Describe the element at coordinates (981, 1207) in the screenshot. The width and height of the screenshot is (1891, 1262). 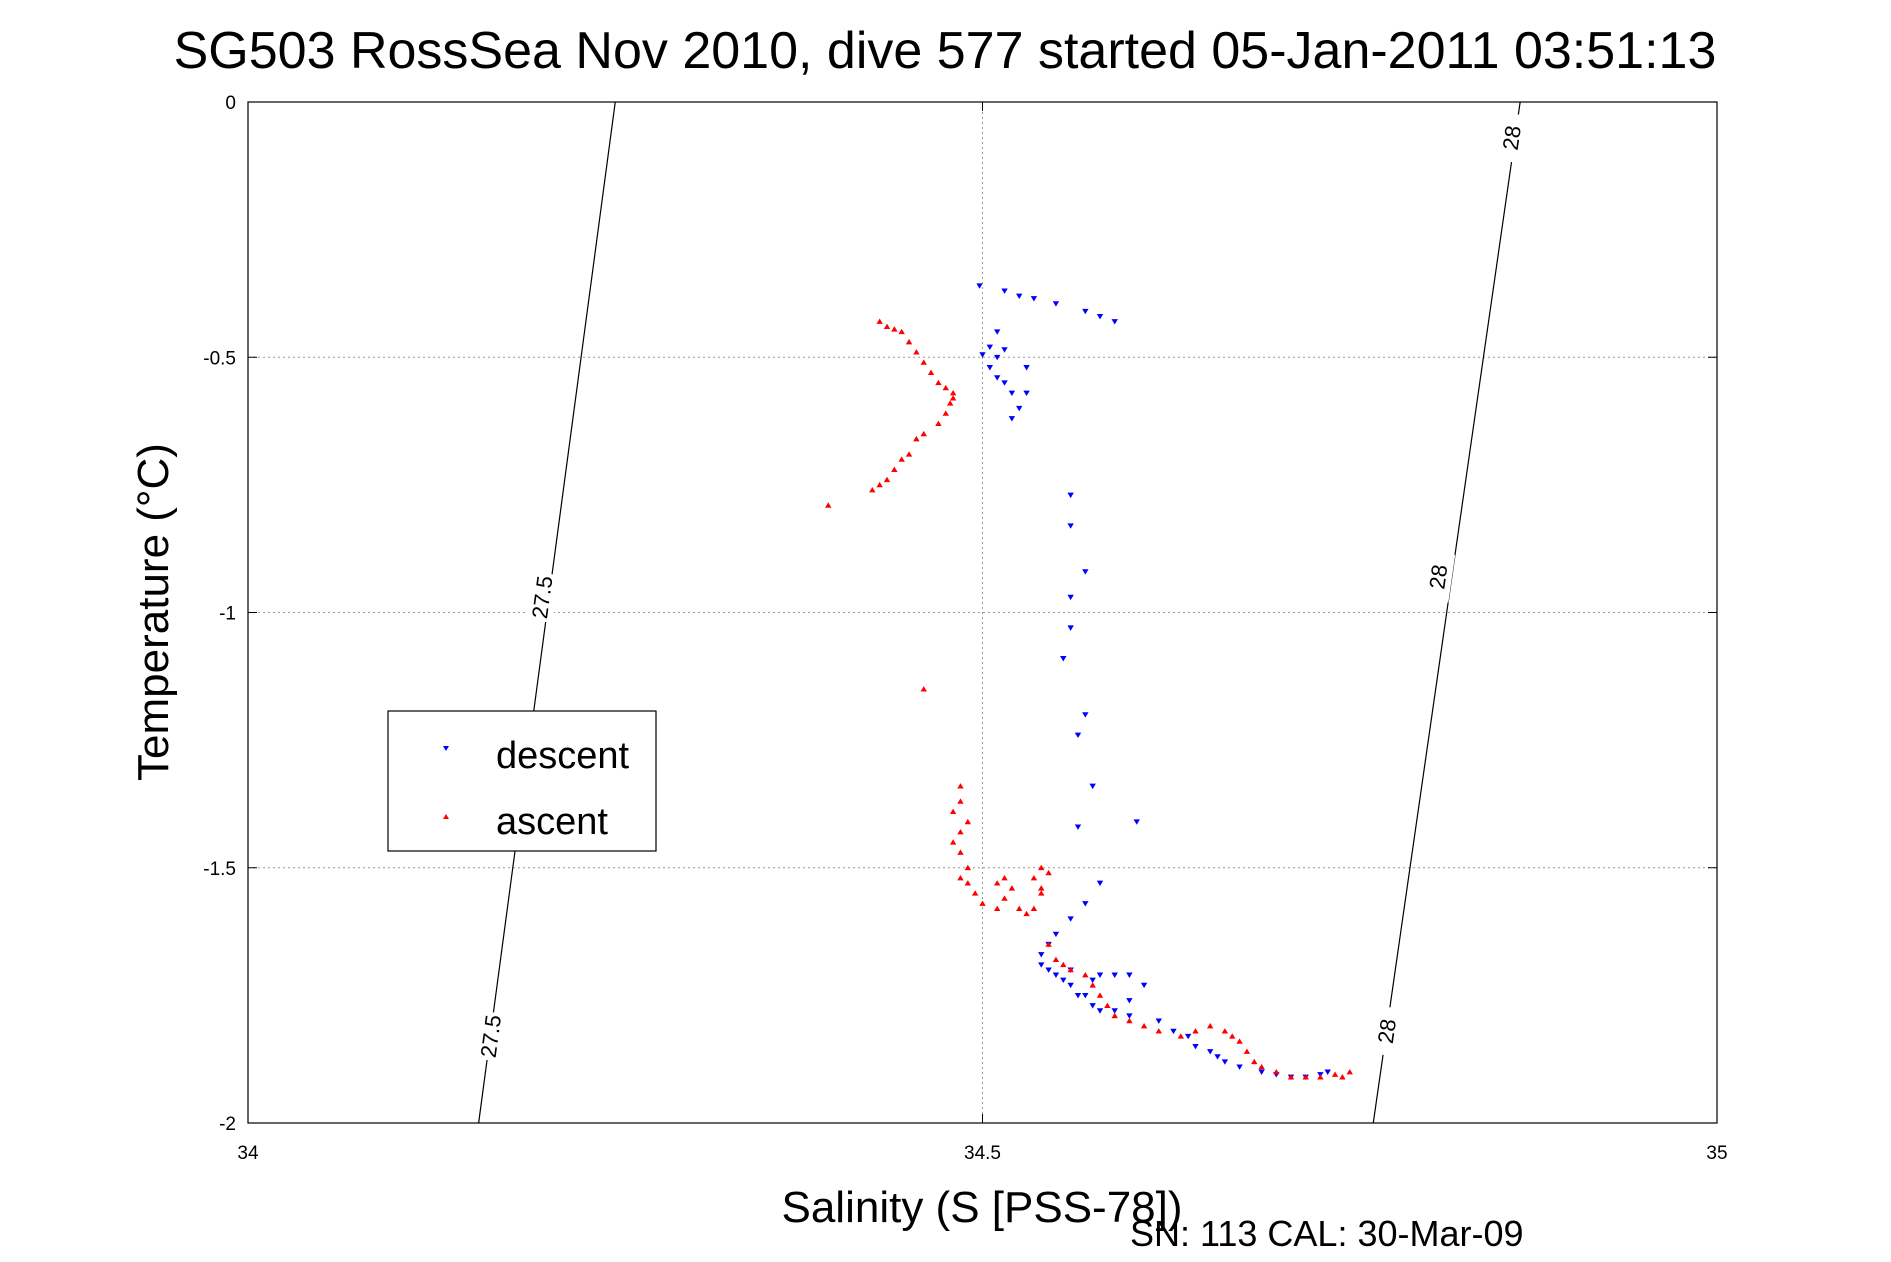
I see `x-axis-label: Salinity (S [PSS-78])` at that location.